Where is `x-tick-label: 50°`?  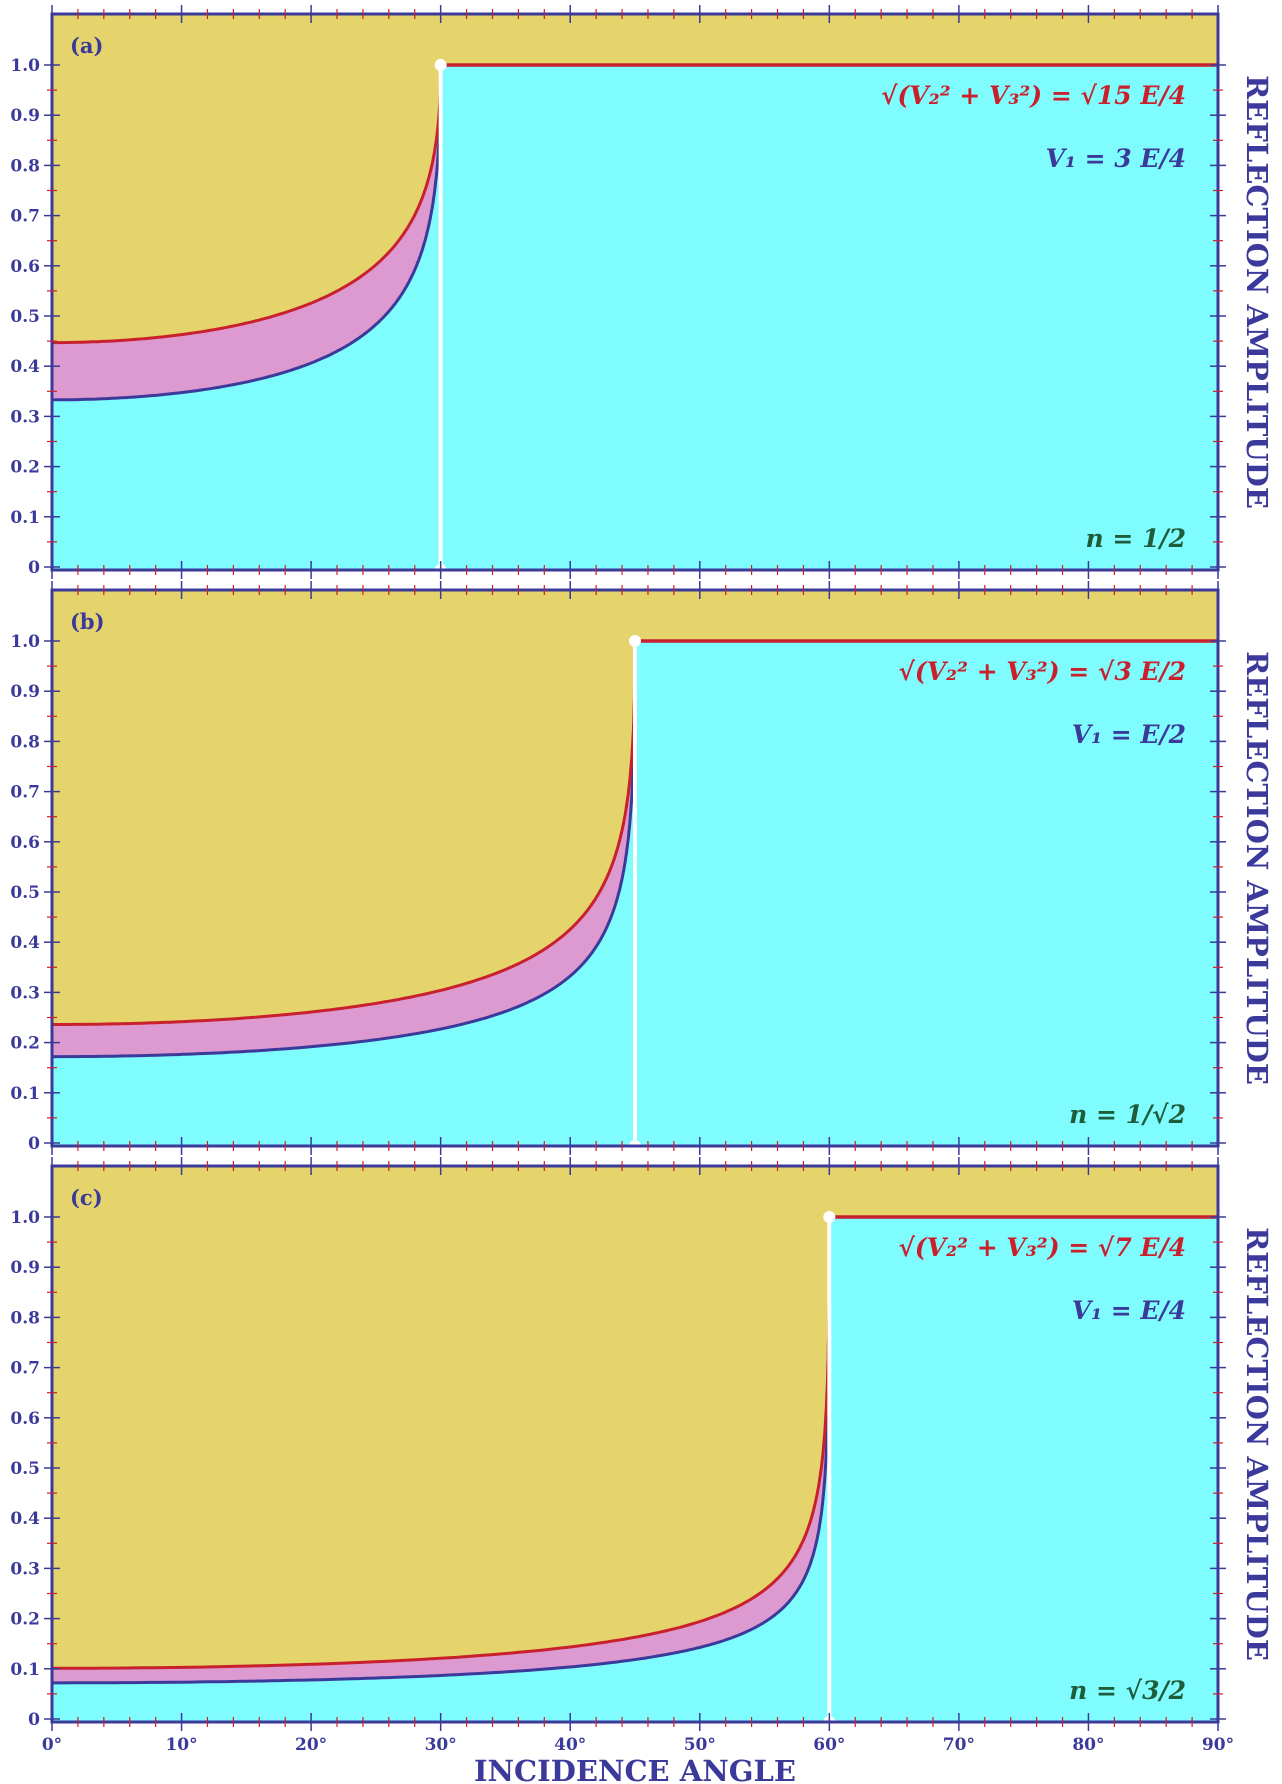
x-tick-label: 50° is located at coordinates (700, 1745).